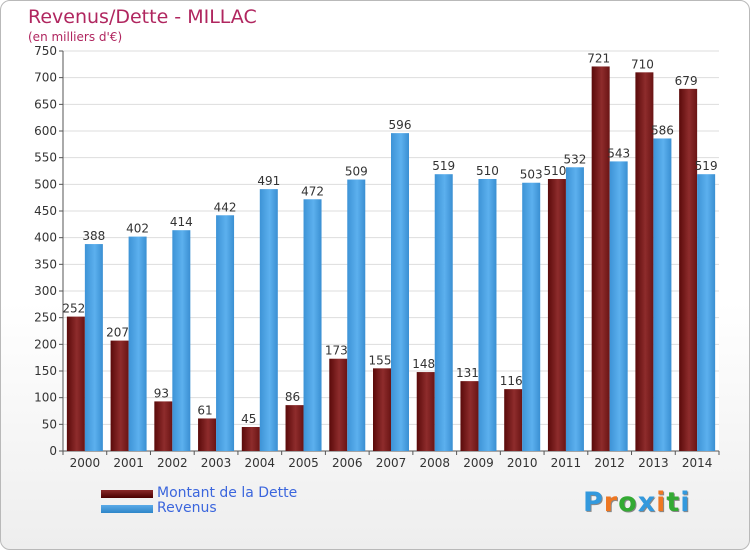 This screenshot has height=550, width=750. What do you see at coordinates (49, 424) in the screenshot?
I see `y-tick-label: 50` at bounding box center [49, 424].